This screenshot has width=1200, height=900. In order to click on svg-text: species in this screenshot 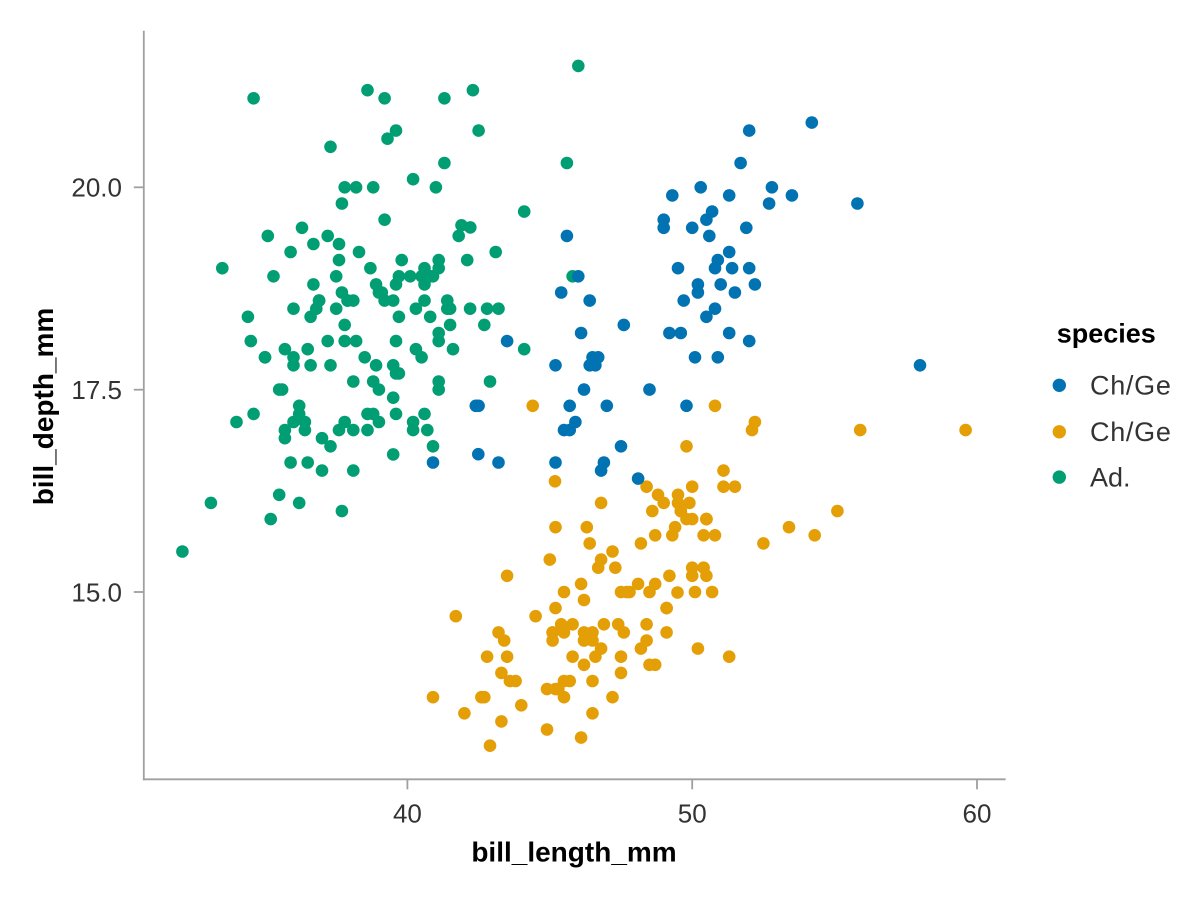, I will do `click(1106, 334)`.